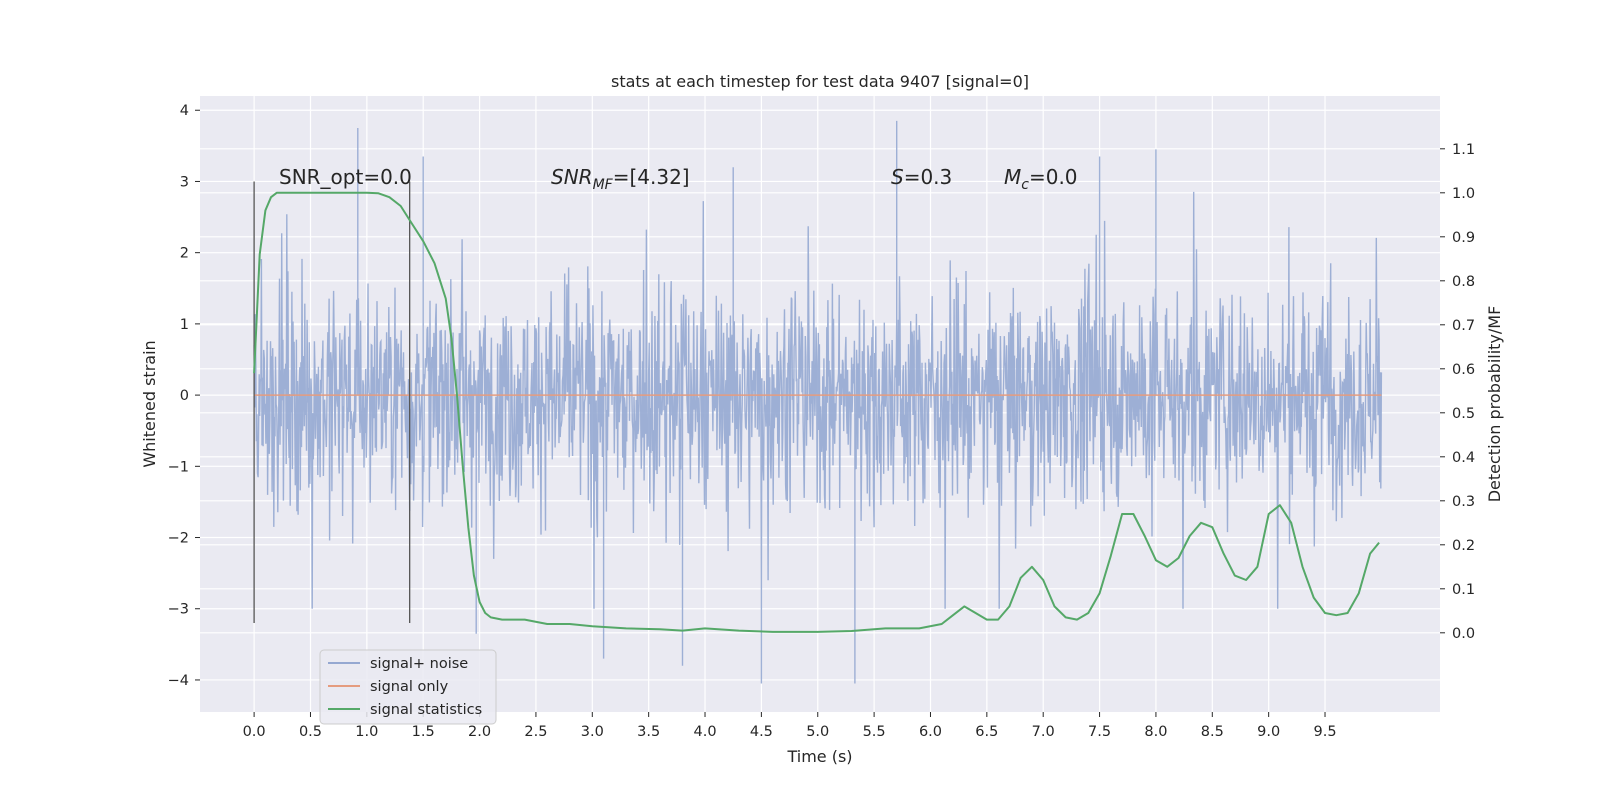 The width and height of the screenshot is (1600, 800). Describe the element at coordinates (1463, 414) in the screenshot. I see `y-right-tick-label-6: 0.5` at that location.